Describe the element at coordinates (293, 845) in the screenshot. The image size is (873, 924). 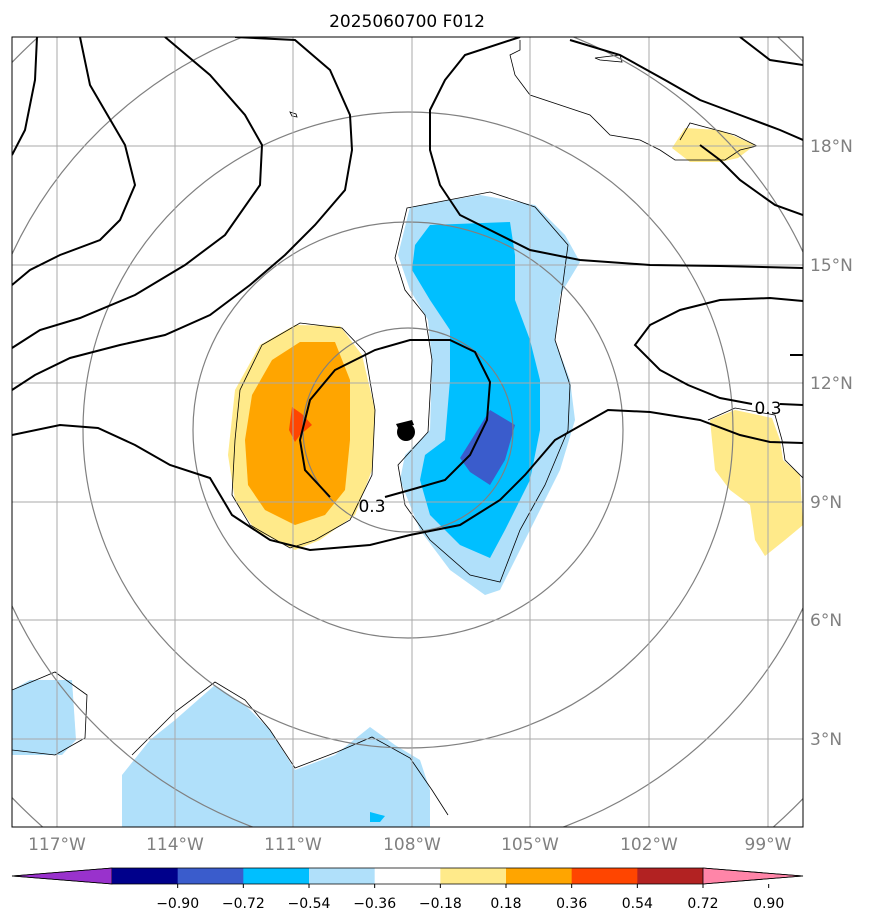
I see `lon-label: 111°W` at that location.